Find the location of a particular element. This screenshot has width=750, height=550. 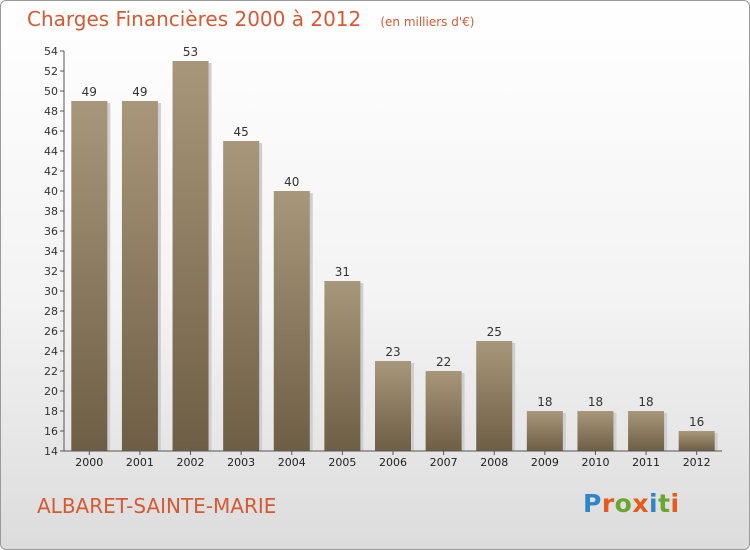

x-tick-label: 2007 is located at coordinates (444, 462).